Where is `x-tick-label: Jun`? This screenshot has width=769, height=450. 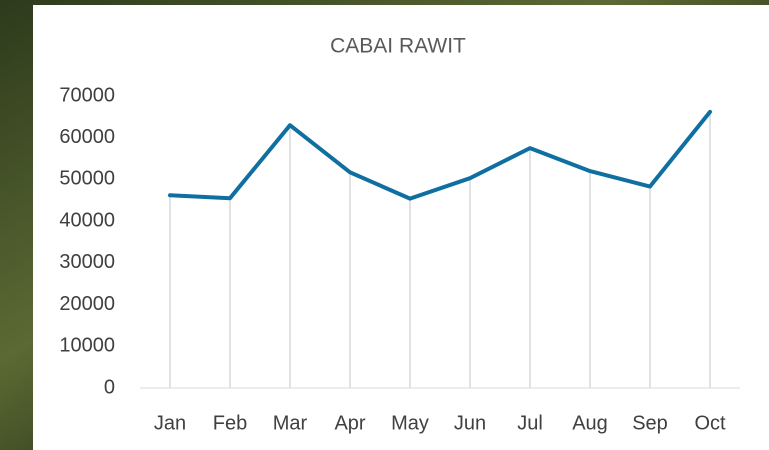 x-tick-label: Jun is located at coordinates (470, 423).